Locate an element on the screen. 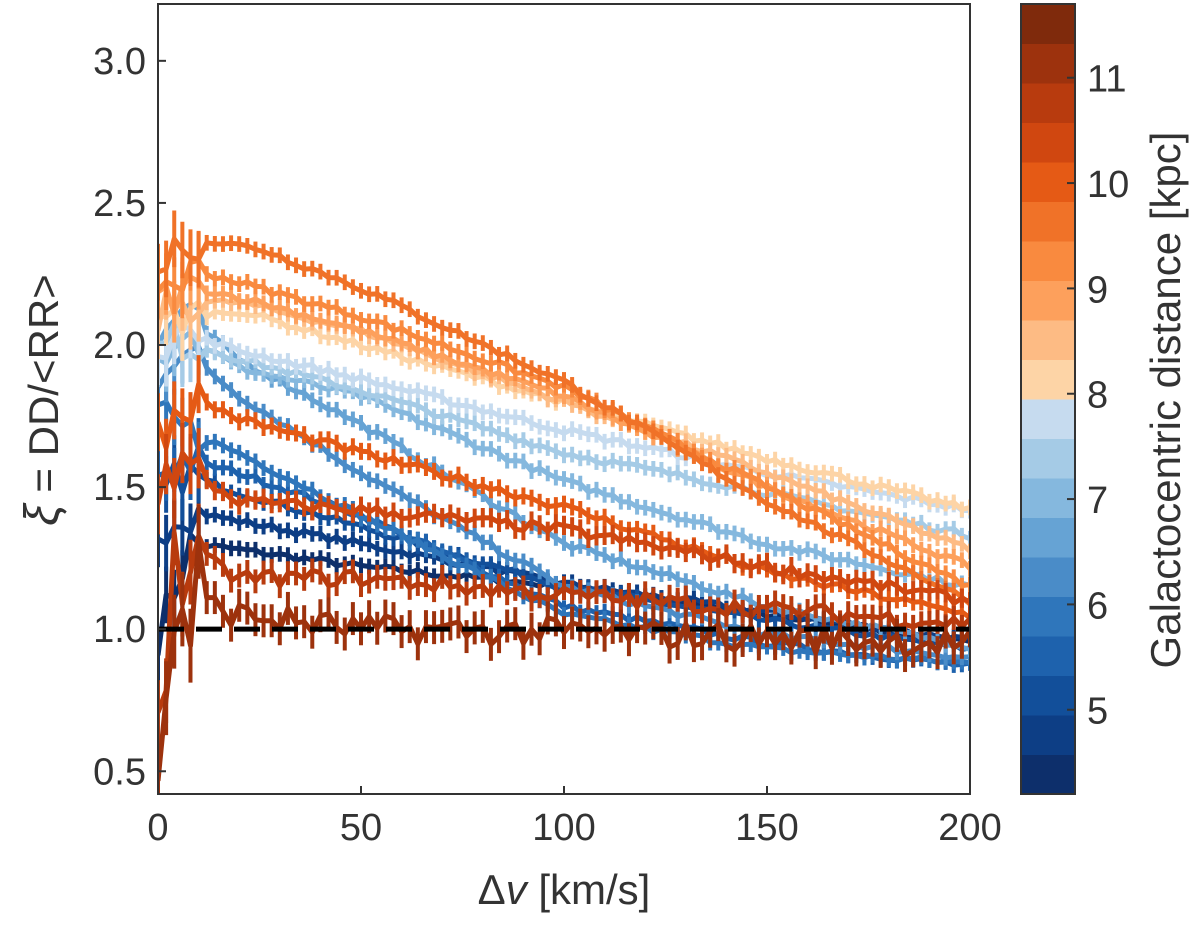 This screenshot has width=1200, height=925. y-tick-label: 3.0 is located at coordinates (119, 62).